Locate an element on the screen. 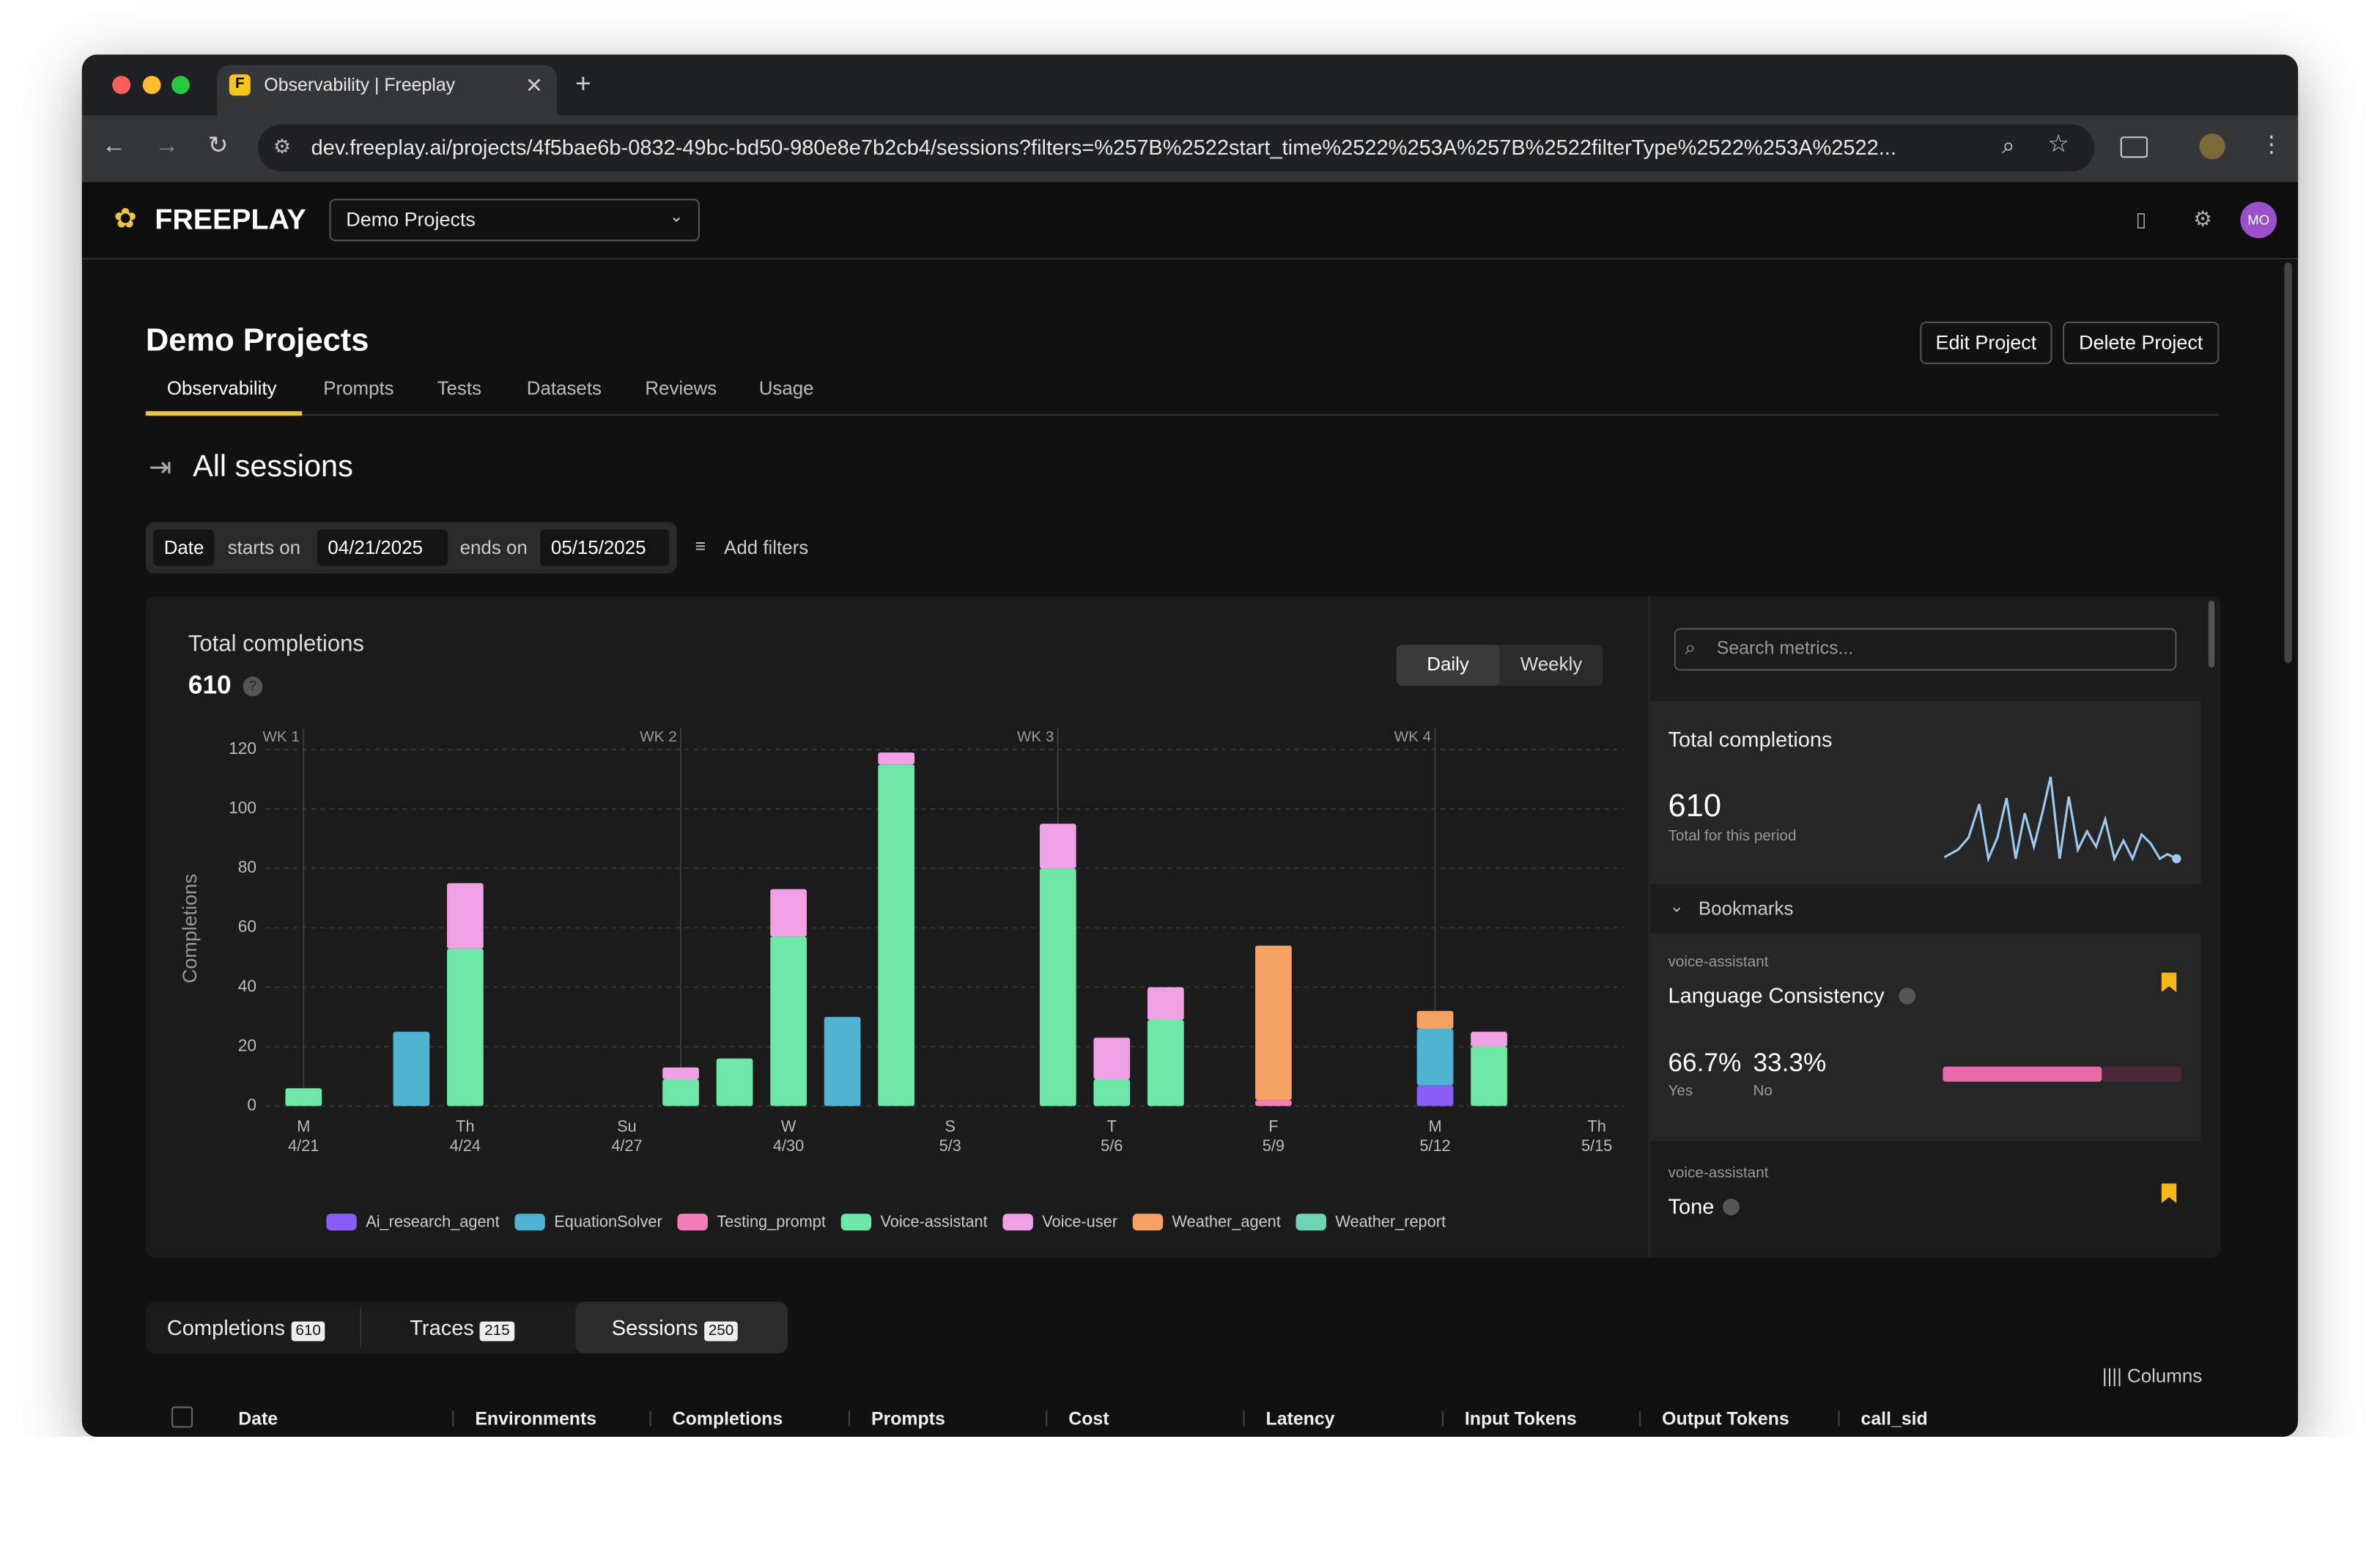 The width and height of the screenshot is (2380, 1546). table-tab: Sessions 250 is located at coordinates (675, 1328).